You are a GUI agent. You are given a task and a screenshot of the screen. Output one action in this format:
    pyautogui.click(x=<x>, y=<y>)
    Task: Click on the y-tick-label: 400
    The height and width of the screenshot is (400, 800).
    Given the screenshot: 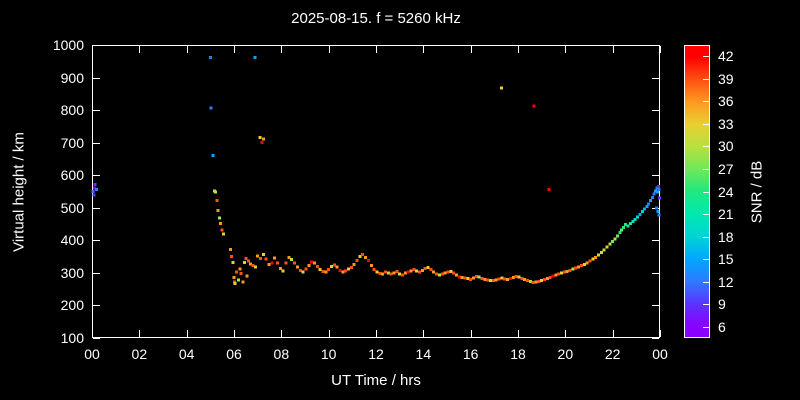 What is the action you would take?
    pyautogui.click(x=72, y=240)
    